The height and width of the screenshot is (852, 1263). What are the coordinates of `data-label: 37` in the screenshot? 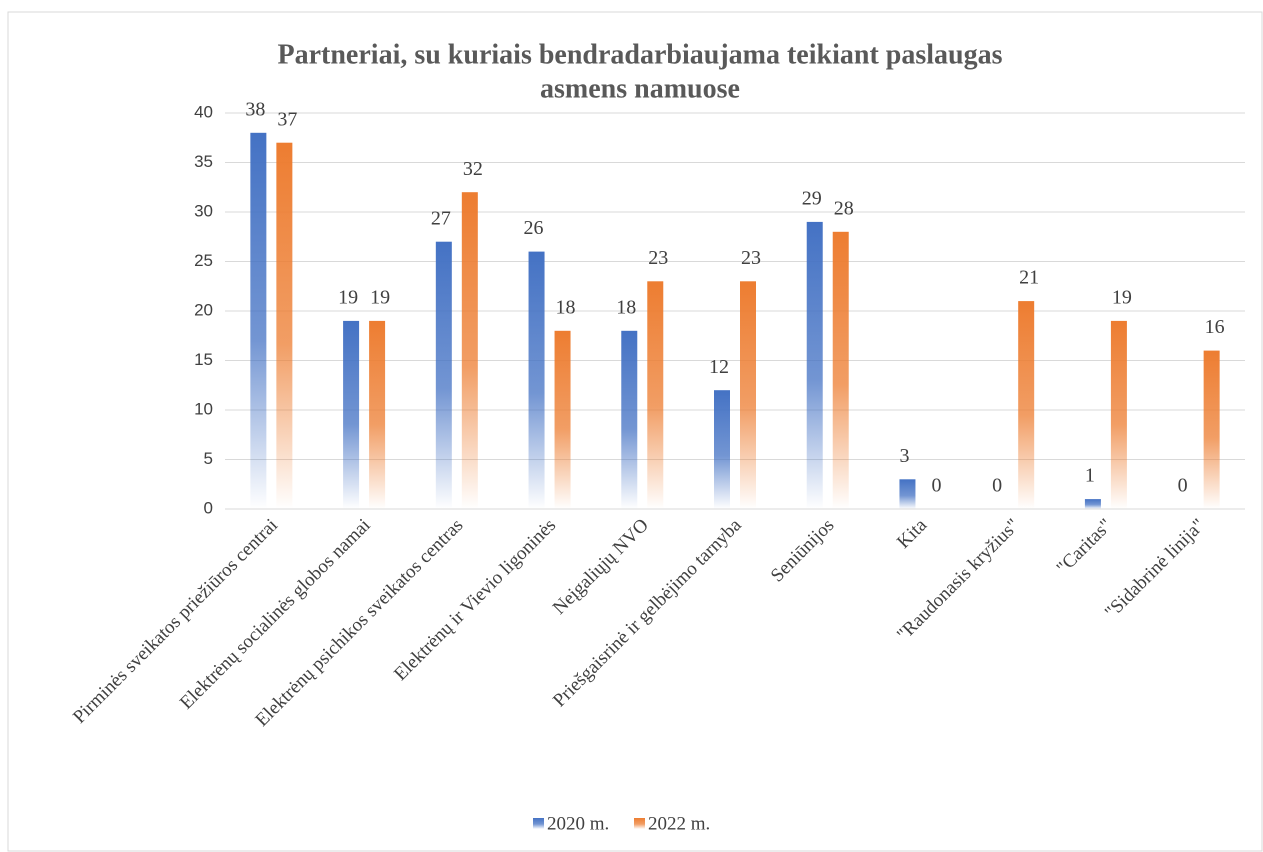 It's located at (287, 119).